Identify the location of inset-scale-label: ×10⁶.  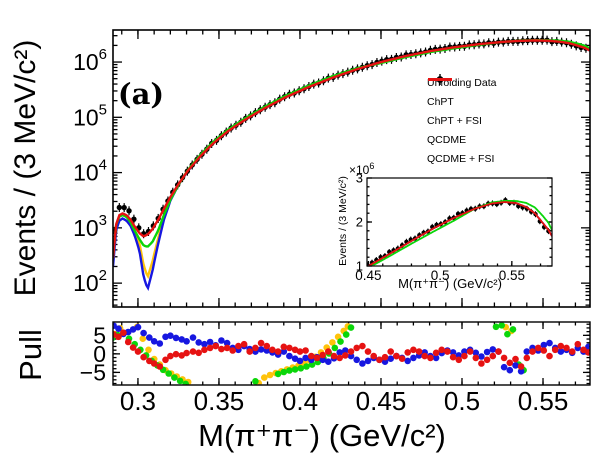
(361, 169).